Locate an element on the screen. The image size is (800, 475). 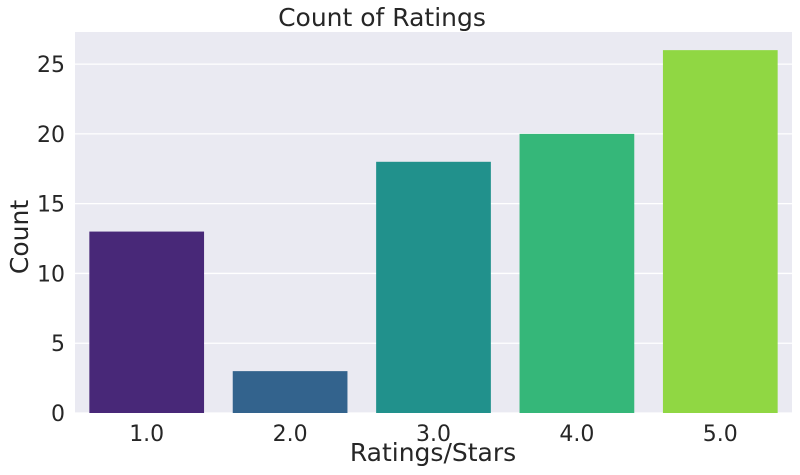
y-axis-title: Count is located at coordinates (19, 237).